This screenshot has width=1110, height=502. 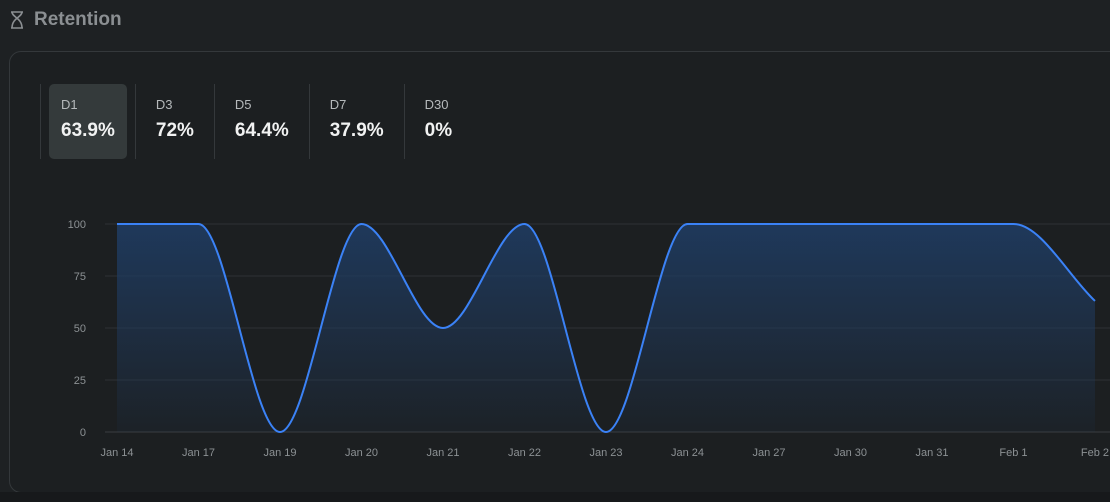 I want to click on retention-header: Retention, so click(x=66, y=20).